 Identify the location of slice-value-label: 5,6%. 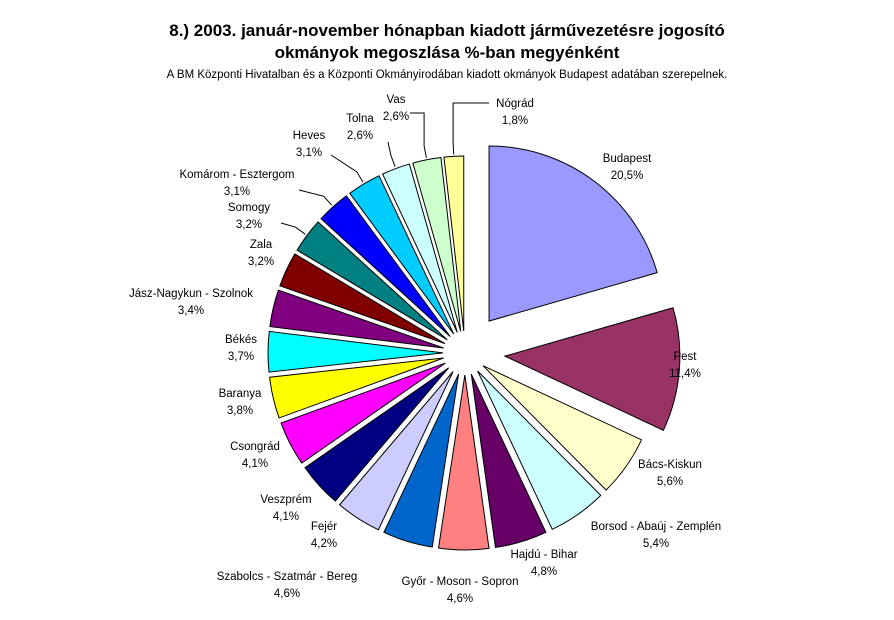
(670, 482).